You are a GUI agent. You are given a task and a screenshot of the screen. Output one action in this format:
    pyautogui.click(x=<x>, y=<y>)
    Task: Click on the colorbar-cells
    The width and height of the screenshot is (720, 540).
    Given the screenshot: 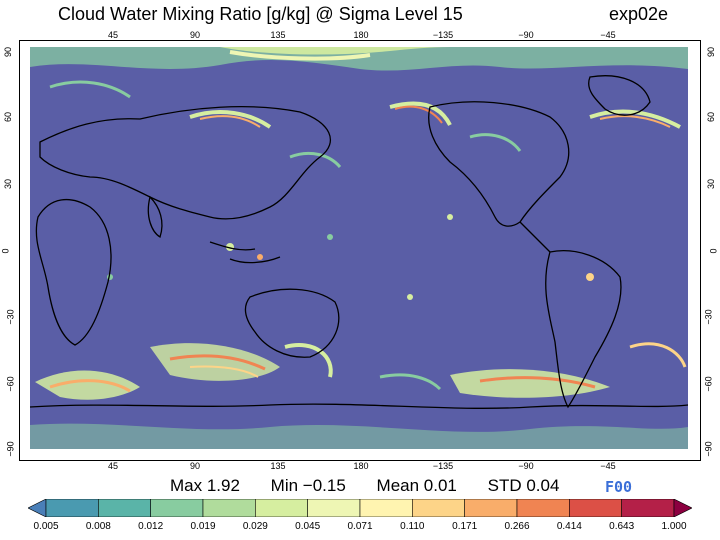 What is the action you would take?
    pyautogui.click(x=360, y=508)
    